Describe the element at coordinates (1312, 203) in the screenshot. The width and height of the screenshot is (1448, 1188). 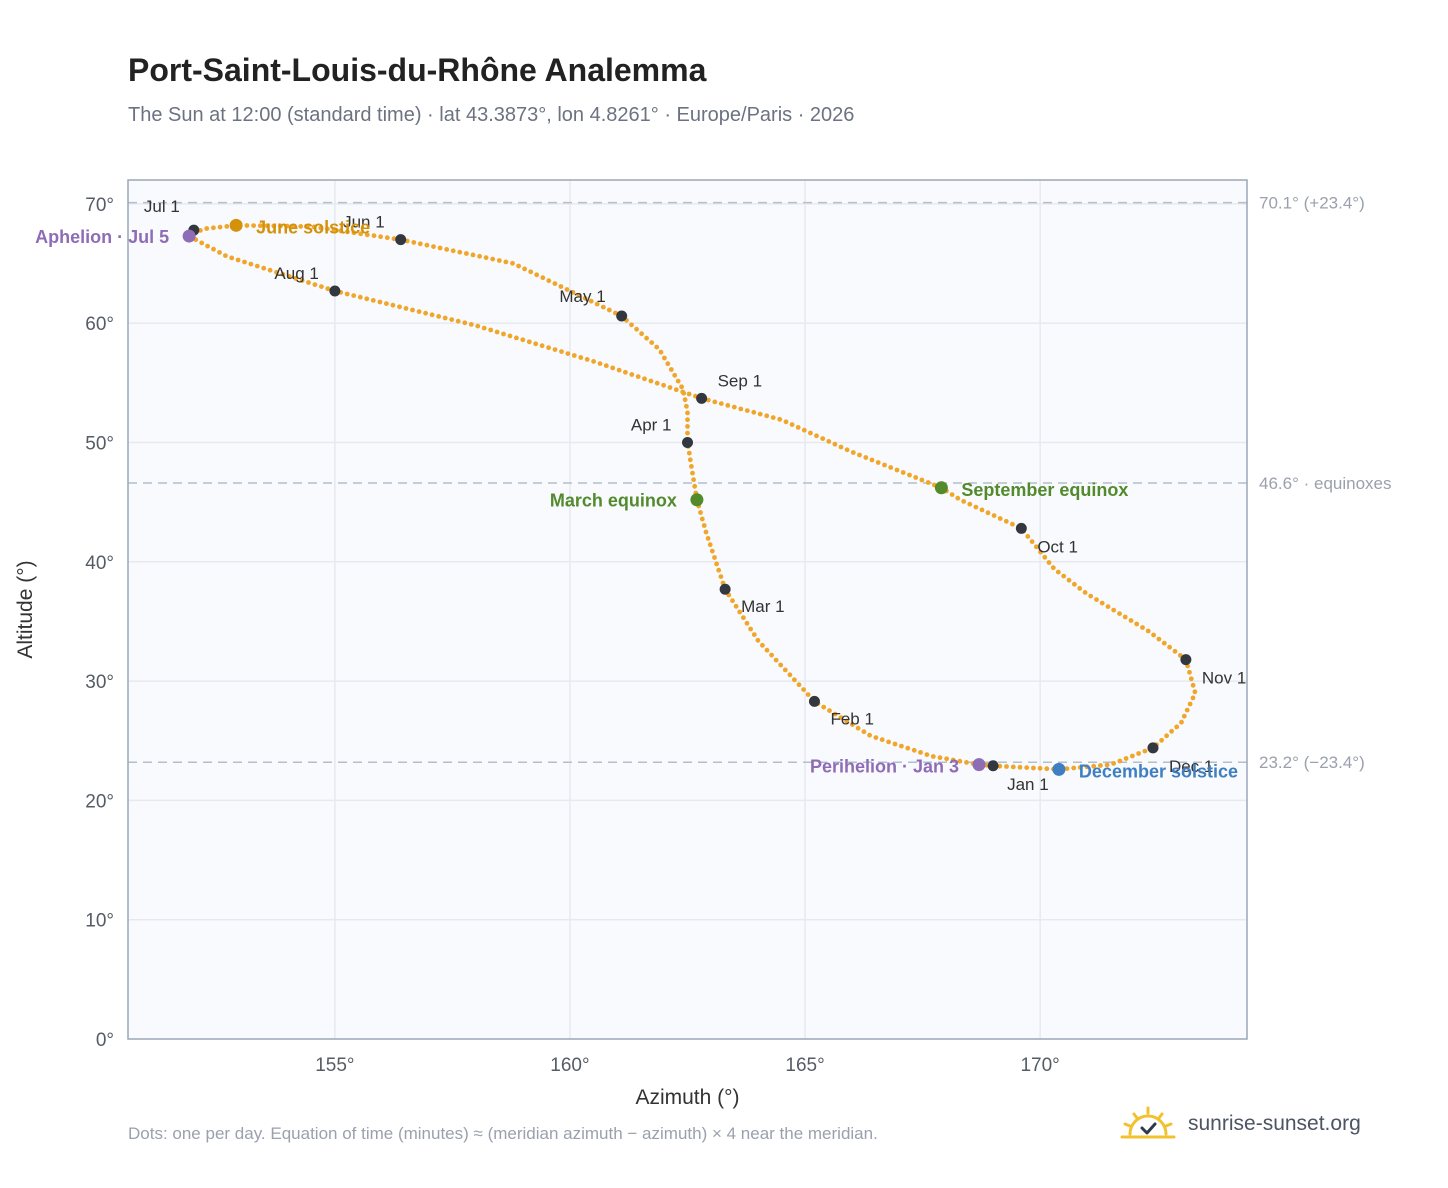
I see `reference-line-label: 70.1° (+23.4°)` at that location.